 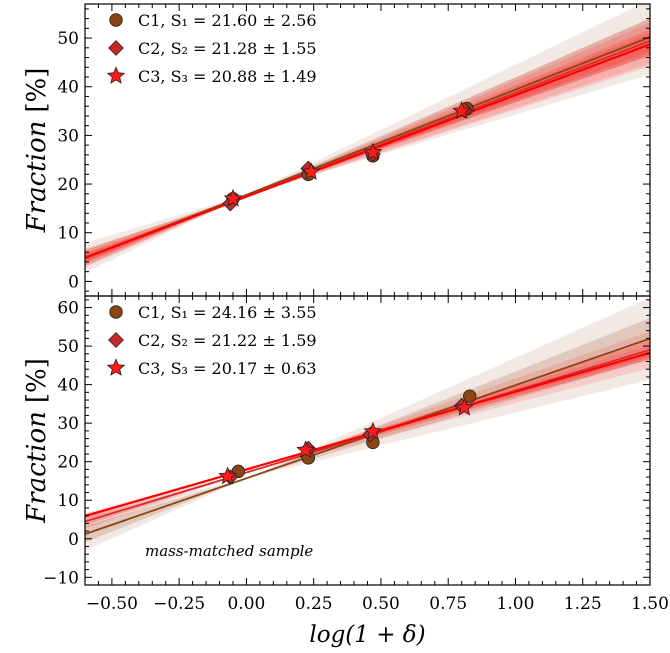 I want to click on x-tick-label: −0.50, so click(x=112, y=604).